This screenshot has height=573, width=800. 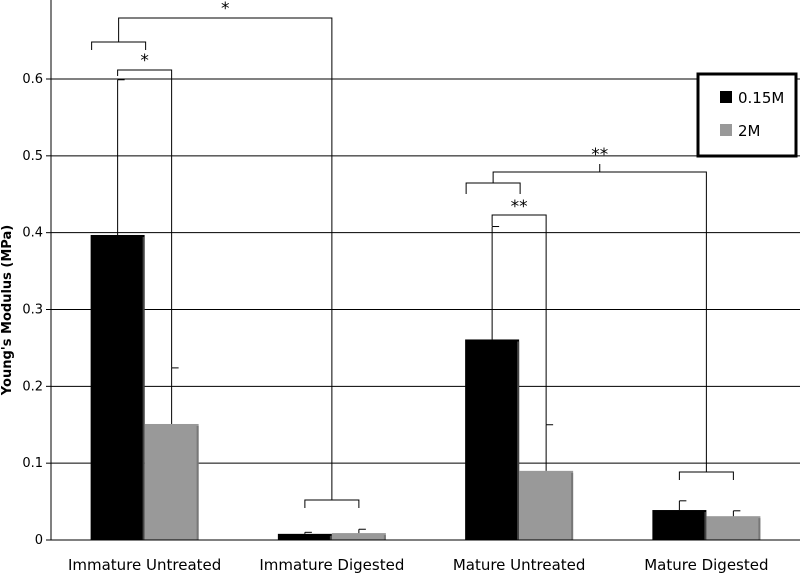 I want to click on category-label: Immature Untreated, so click(x=144, y=564).